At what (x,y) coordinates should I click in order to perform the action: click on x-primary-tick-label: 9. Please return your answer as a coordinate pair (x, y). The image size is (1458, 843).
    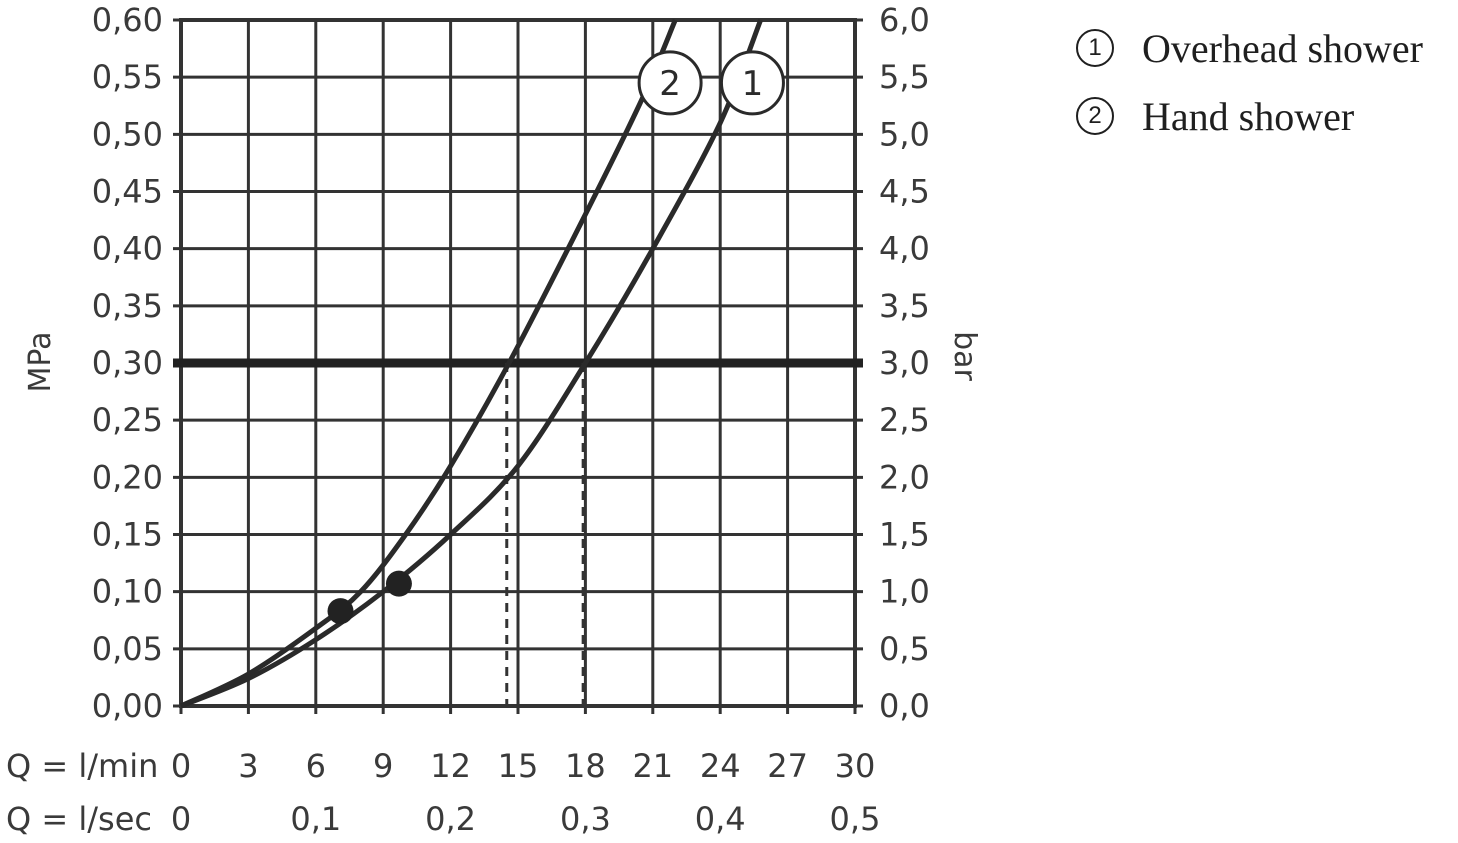
    Looking at the image, I should click on (383, 766).